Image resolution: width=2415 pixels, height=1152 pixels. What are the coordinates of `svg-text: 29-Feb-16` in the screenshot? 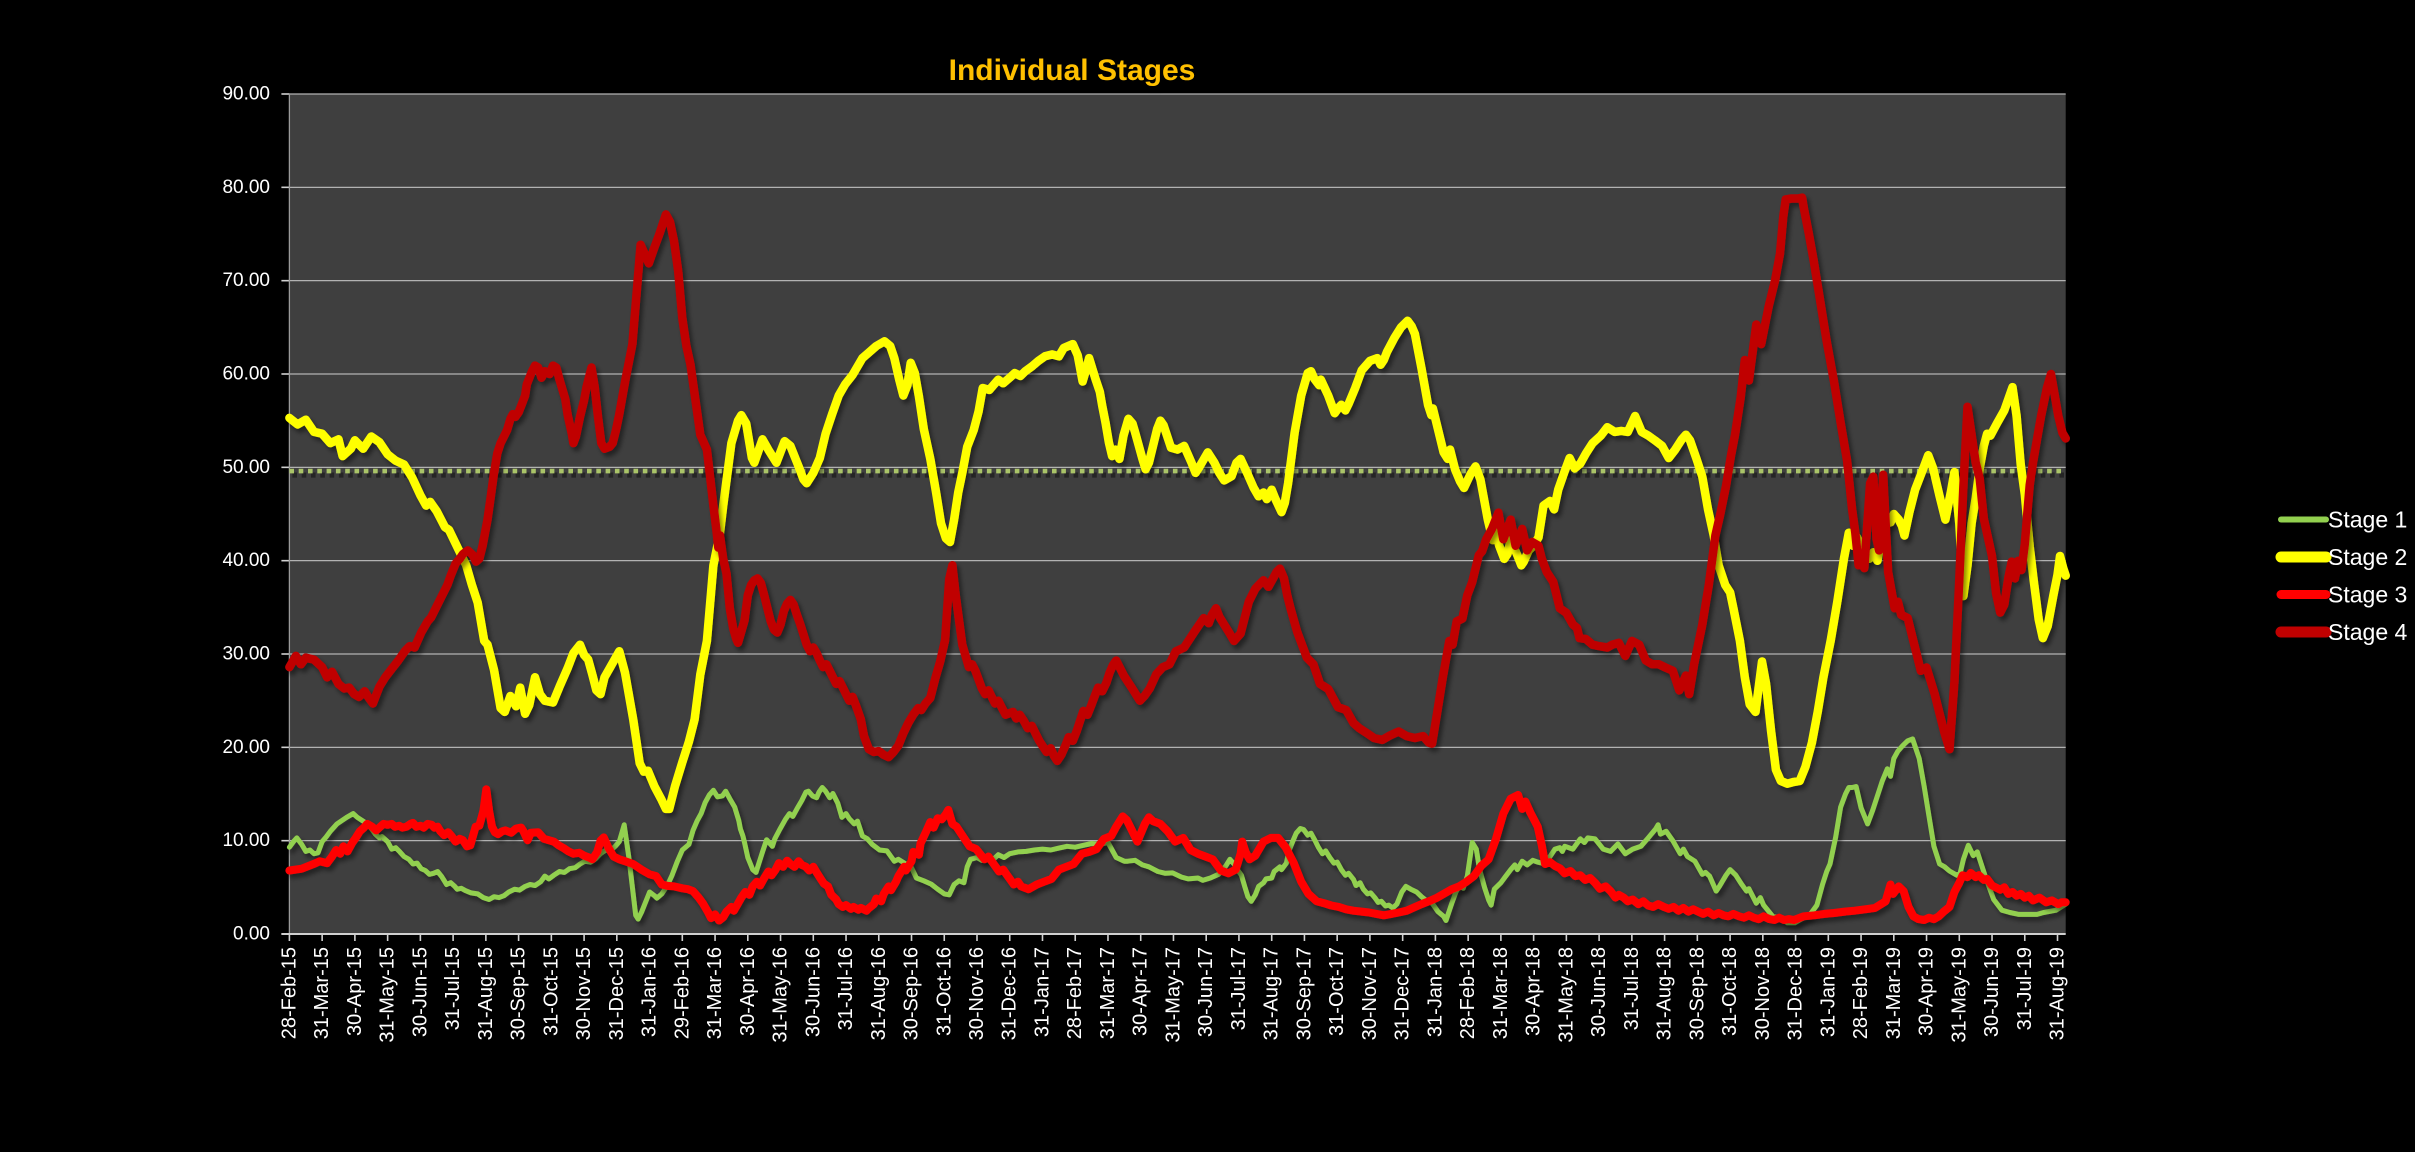 It's located at (682, 993).